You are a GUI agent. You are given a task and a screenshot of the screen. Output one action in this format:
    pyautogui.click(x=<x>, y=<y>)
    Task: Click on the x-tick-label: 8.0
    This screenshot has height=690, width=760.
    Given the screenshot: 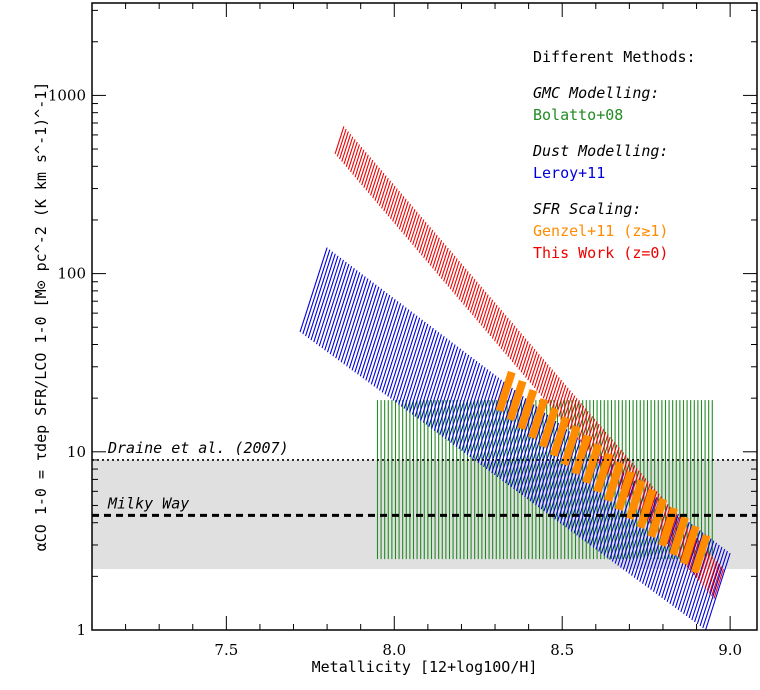 What is the action you would take?
    pyautogui.click(x=394, y=650)
    